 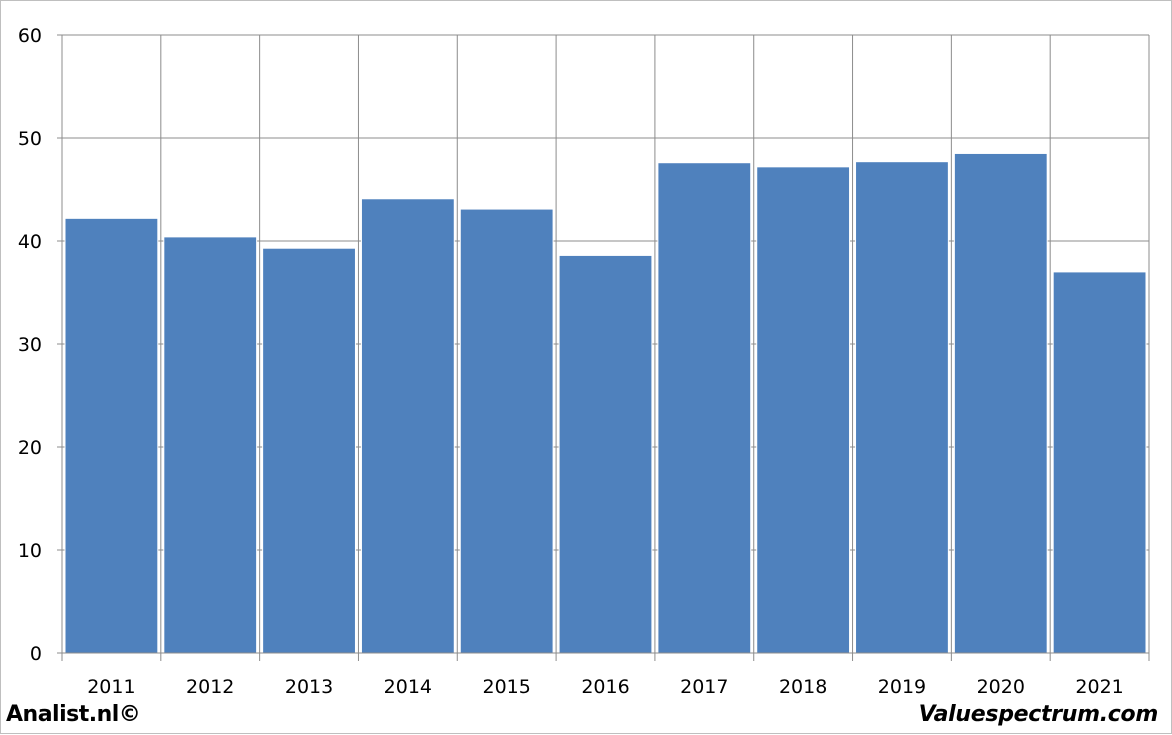 I want to click on y-tick-label: 50, so click(x=30, y=139).